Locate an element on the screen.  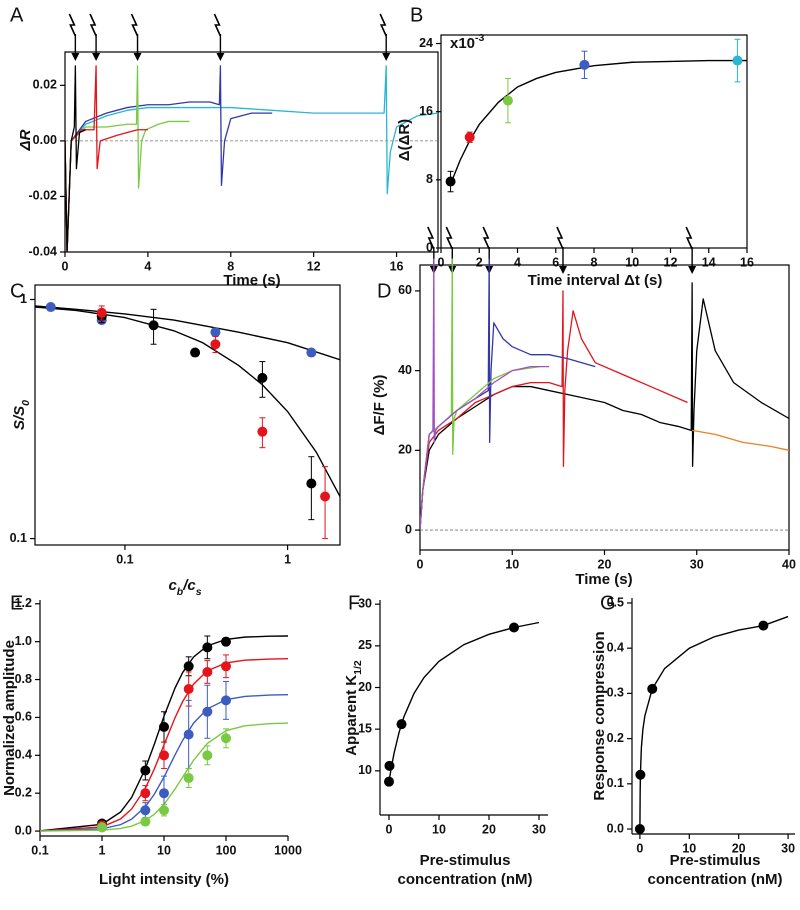
x-axis-label: Time interval Δt (s) is located at coordinates (595, 280).